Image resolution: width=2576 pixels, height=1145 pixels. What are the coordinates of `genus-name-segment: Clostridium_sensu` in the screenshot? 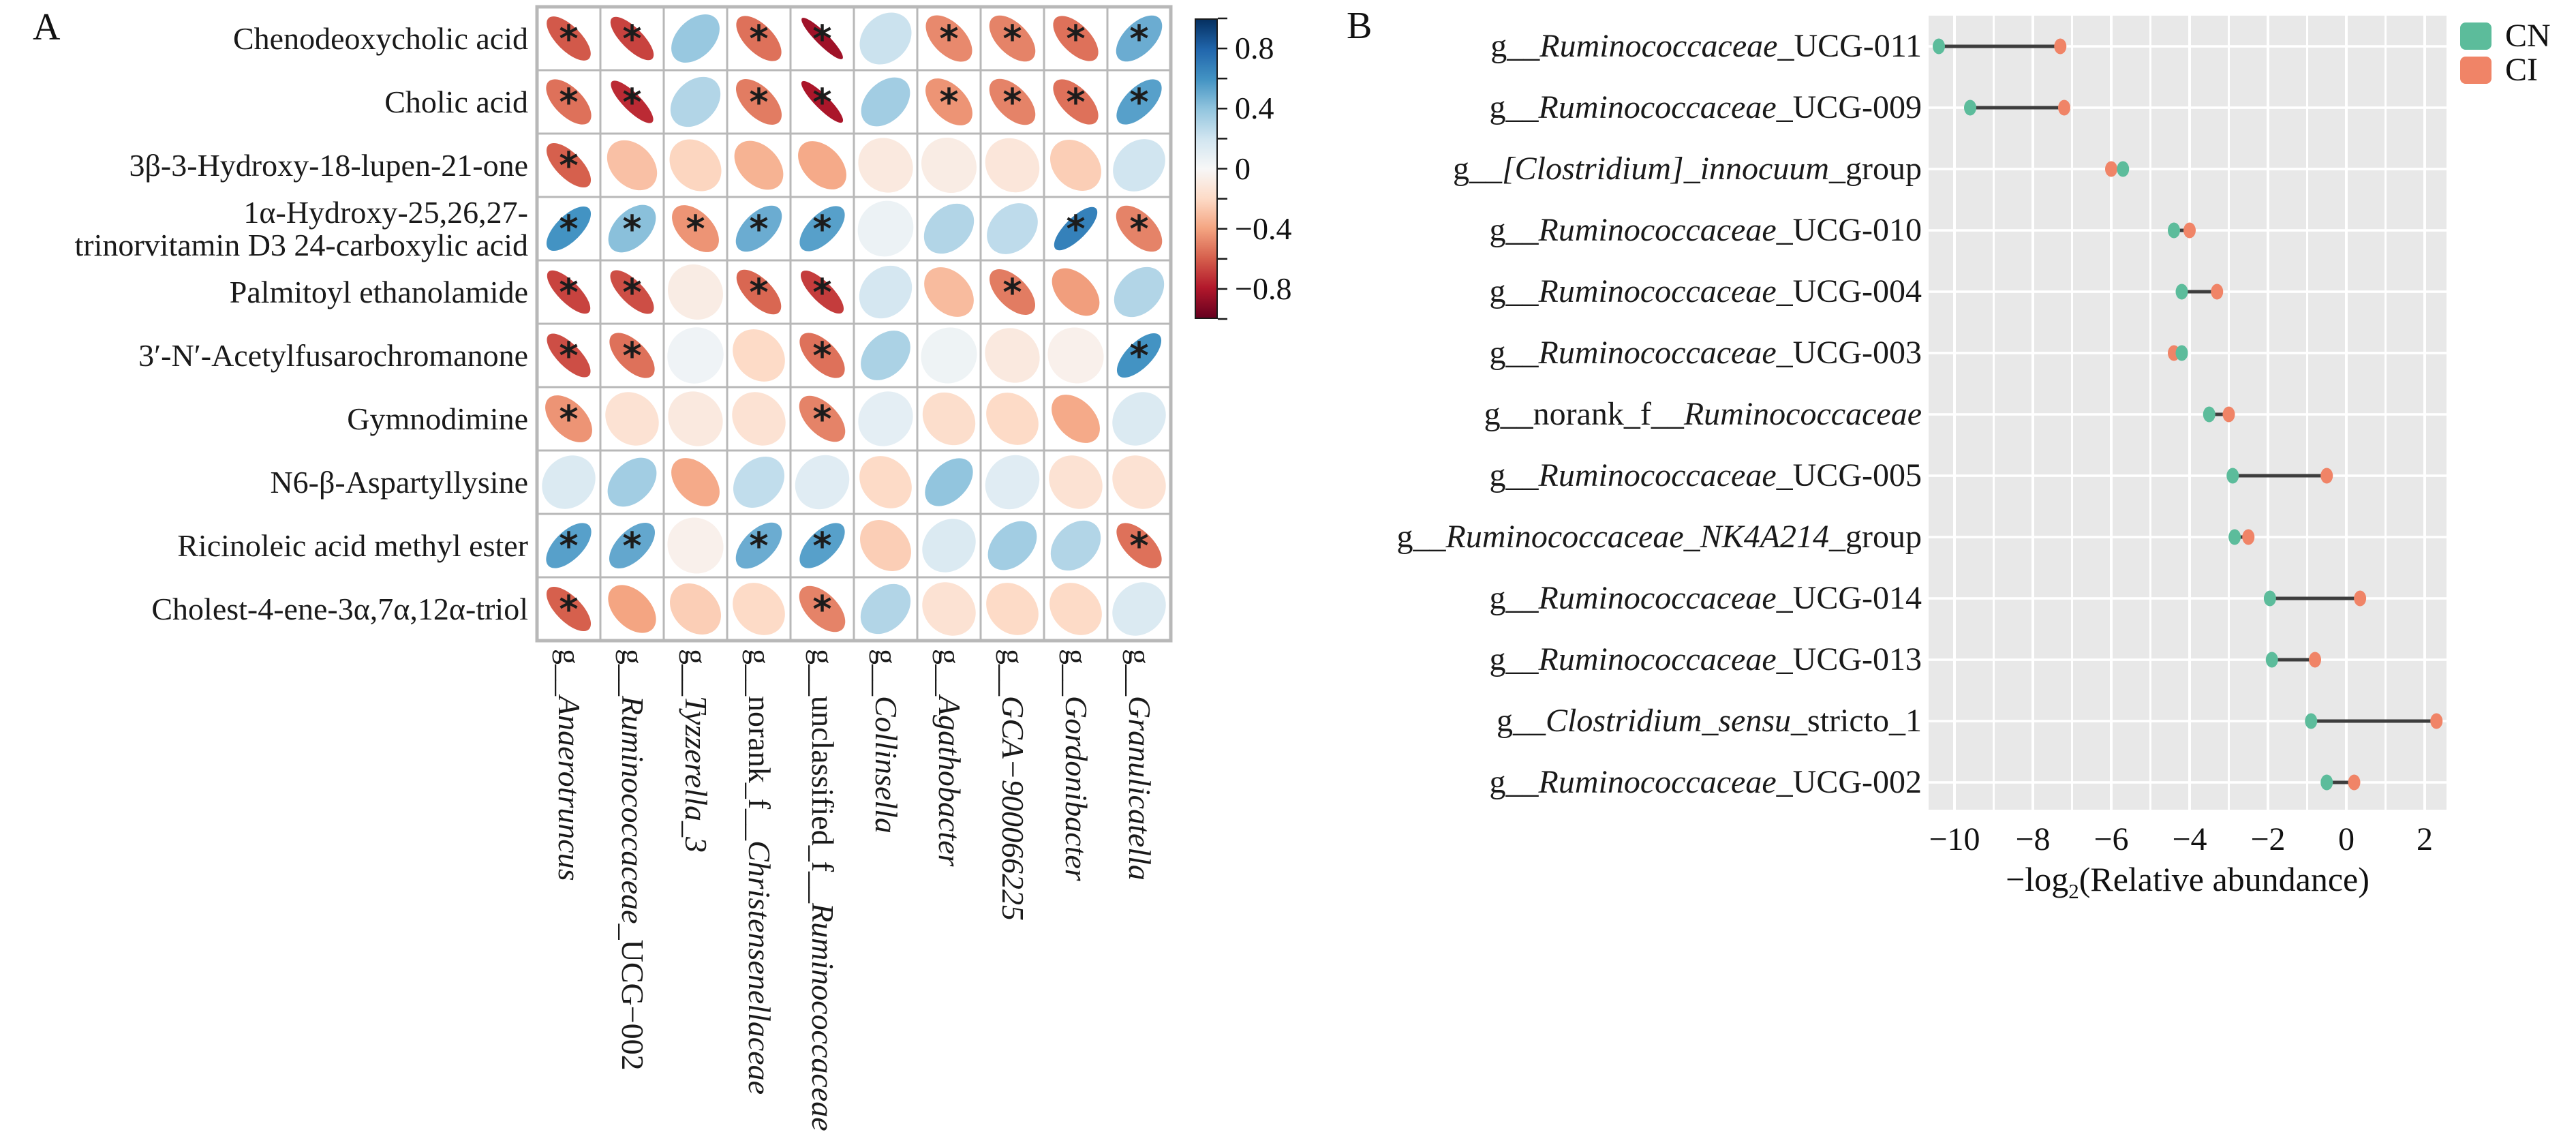 It's located at (1668, 721).